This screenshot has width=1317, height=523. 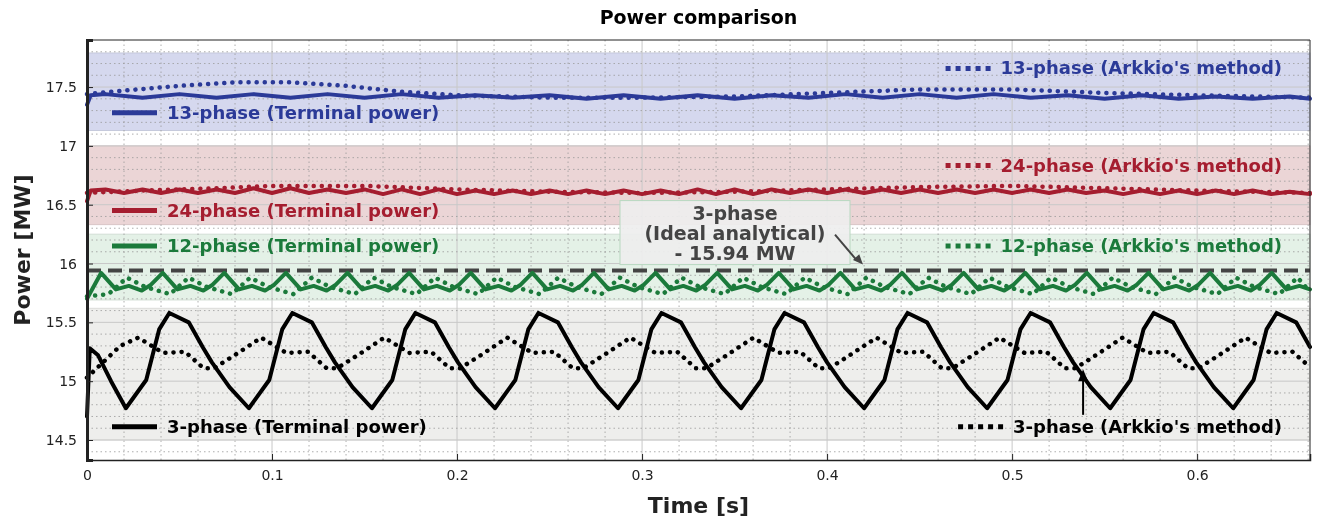 I want to click on legend-label: 24-phase (Terminal power), so click(x=303, y=210).